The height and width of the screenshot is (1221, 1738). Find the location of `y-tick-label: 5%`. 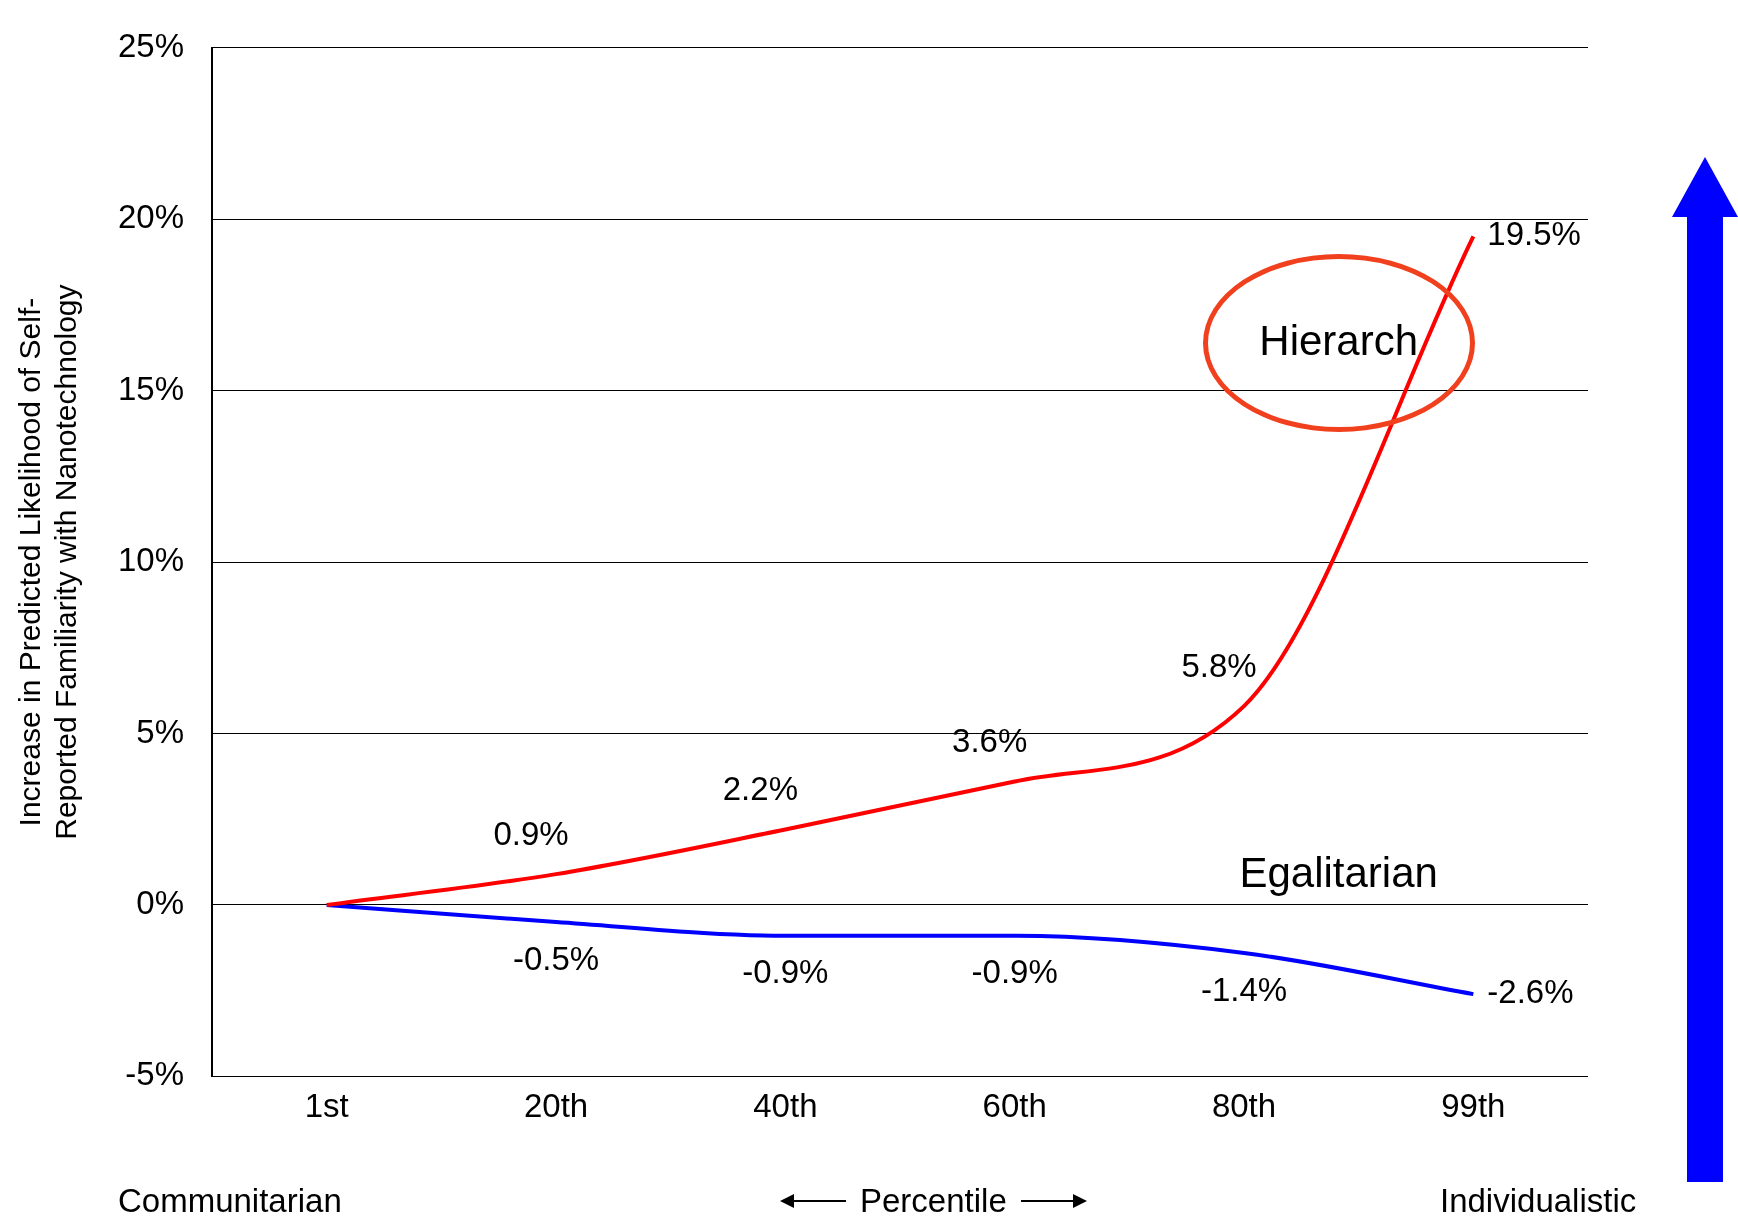

y-tick-label: 5% is located at coordinates (160, 731).